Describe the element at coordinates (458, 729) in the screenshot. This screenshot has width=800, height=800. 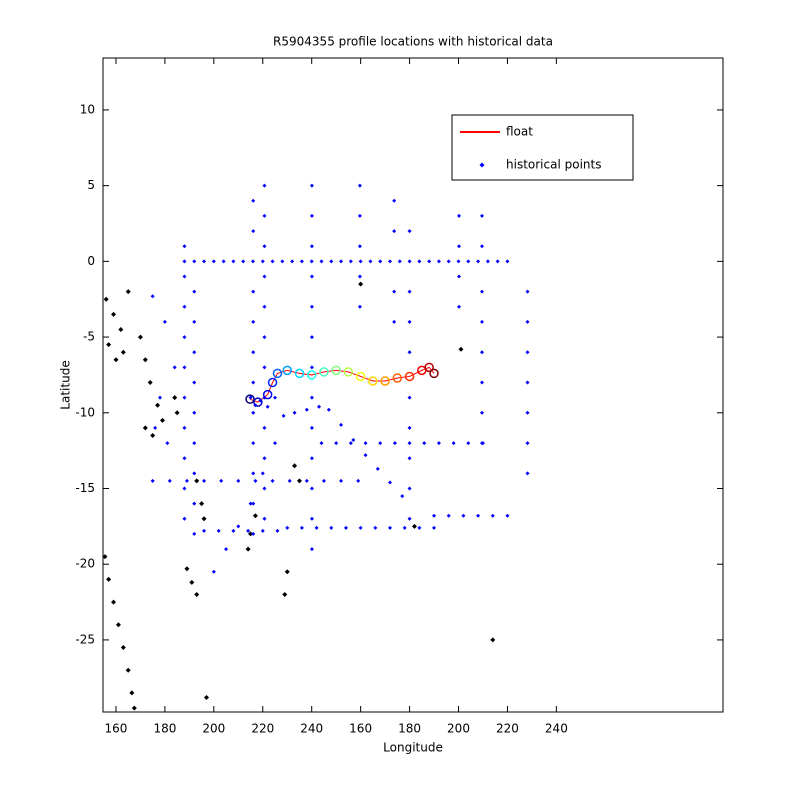
I see `x-tick-label: 200` at that location.